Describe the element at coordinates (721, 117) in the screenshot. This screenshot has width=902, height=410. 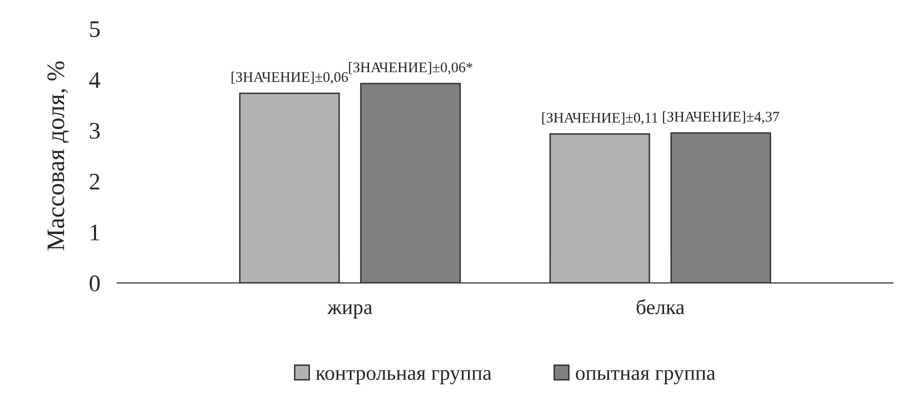
I see `annotation: [ЗНАЧЕНИЕ]±4,37` at that location.